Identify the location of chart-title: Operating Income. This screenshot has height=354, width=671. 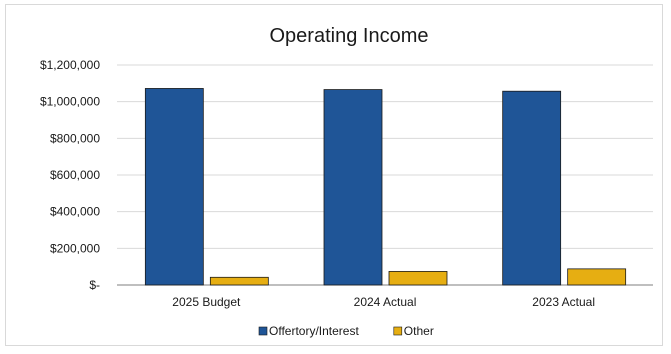
(349, 36).